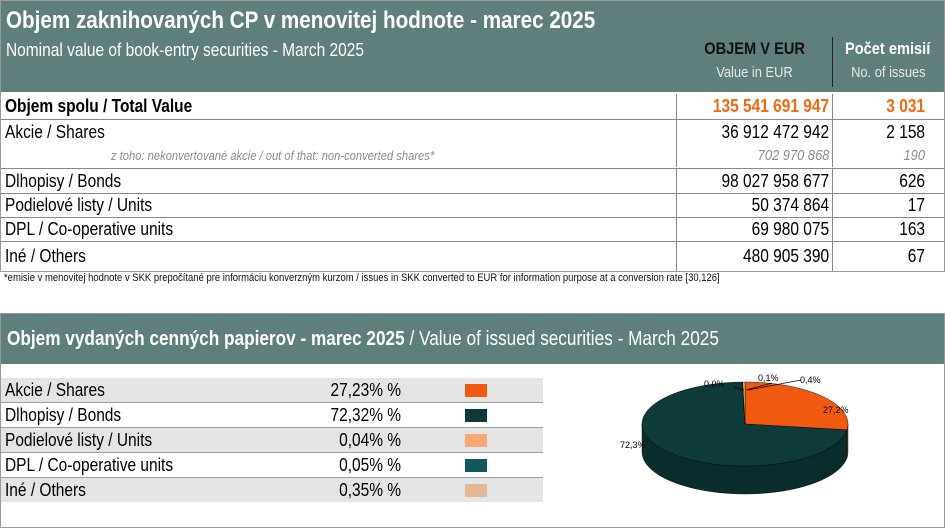  What do you see at coordinates (89, 229) in the screenshot?
I see `row-label: DPL / Co-operative units` at bounding box center [89, 229].